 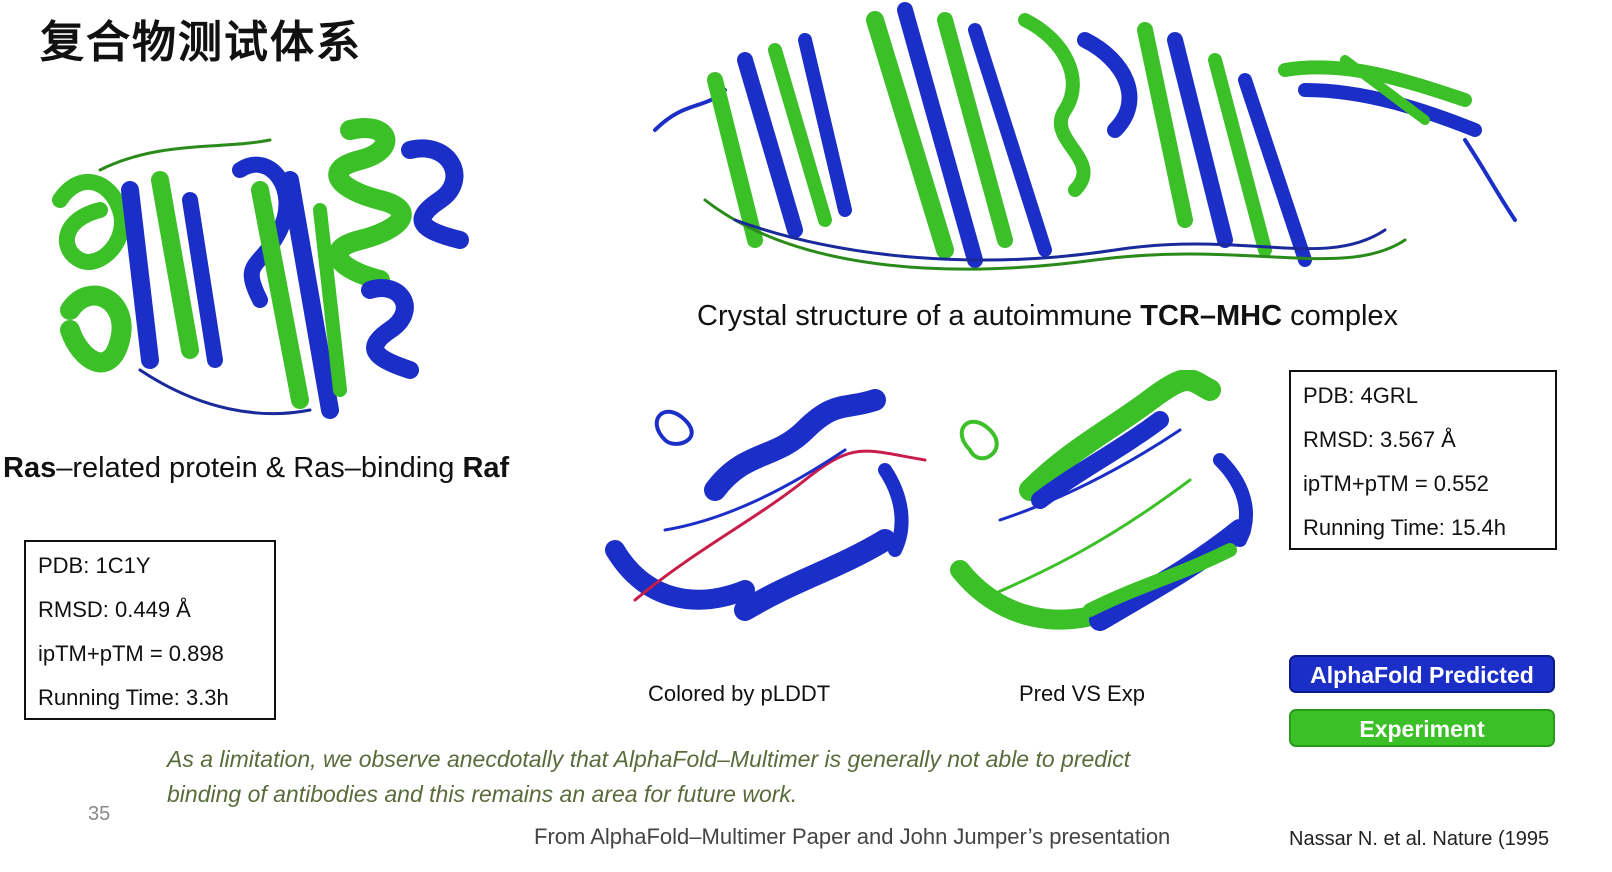 What do you see at coordinates (919, 316) in the screenshot?
I see `tcr-caption-start: Crystal structure of a autoimmune` at bounding box center [919, 316].